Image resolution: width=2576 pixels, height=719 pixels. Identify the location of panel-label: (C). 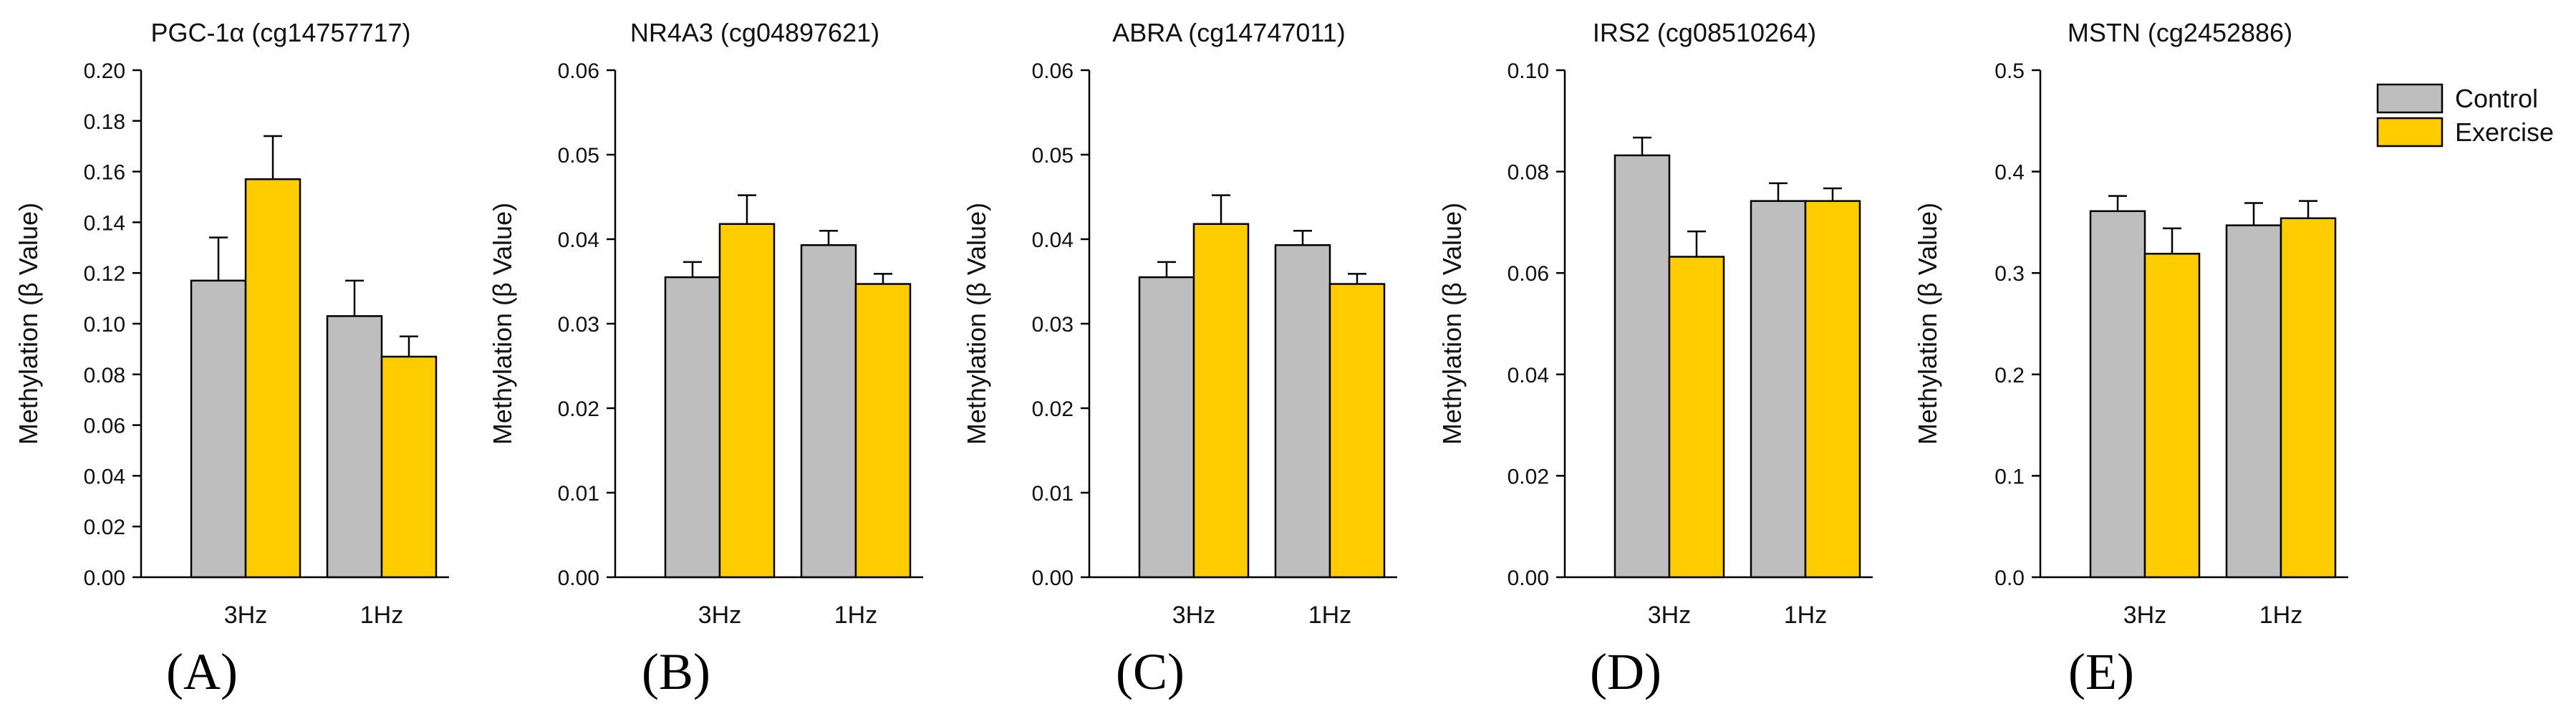
(1150, 671).